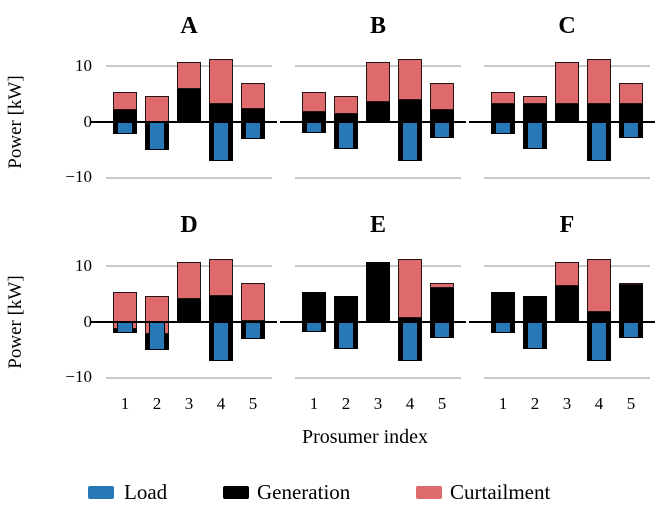 Image resolution: width=672 pixels, height=516 pixels. I want to click on x-axis-label: Prosumer index, so click(365, 437).